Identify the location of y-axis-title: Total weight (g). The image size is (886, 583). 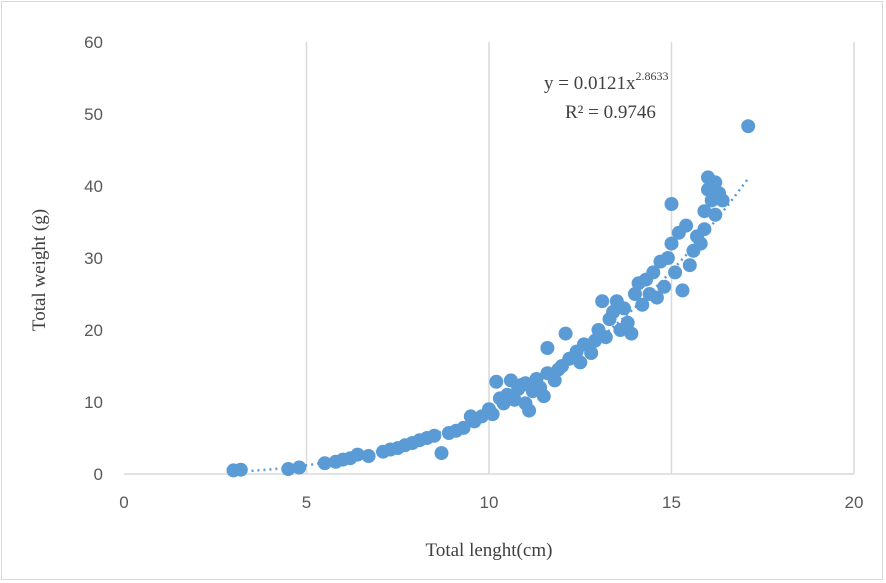
(39, 270).